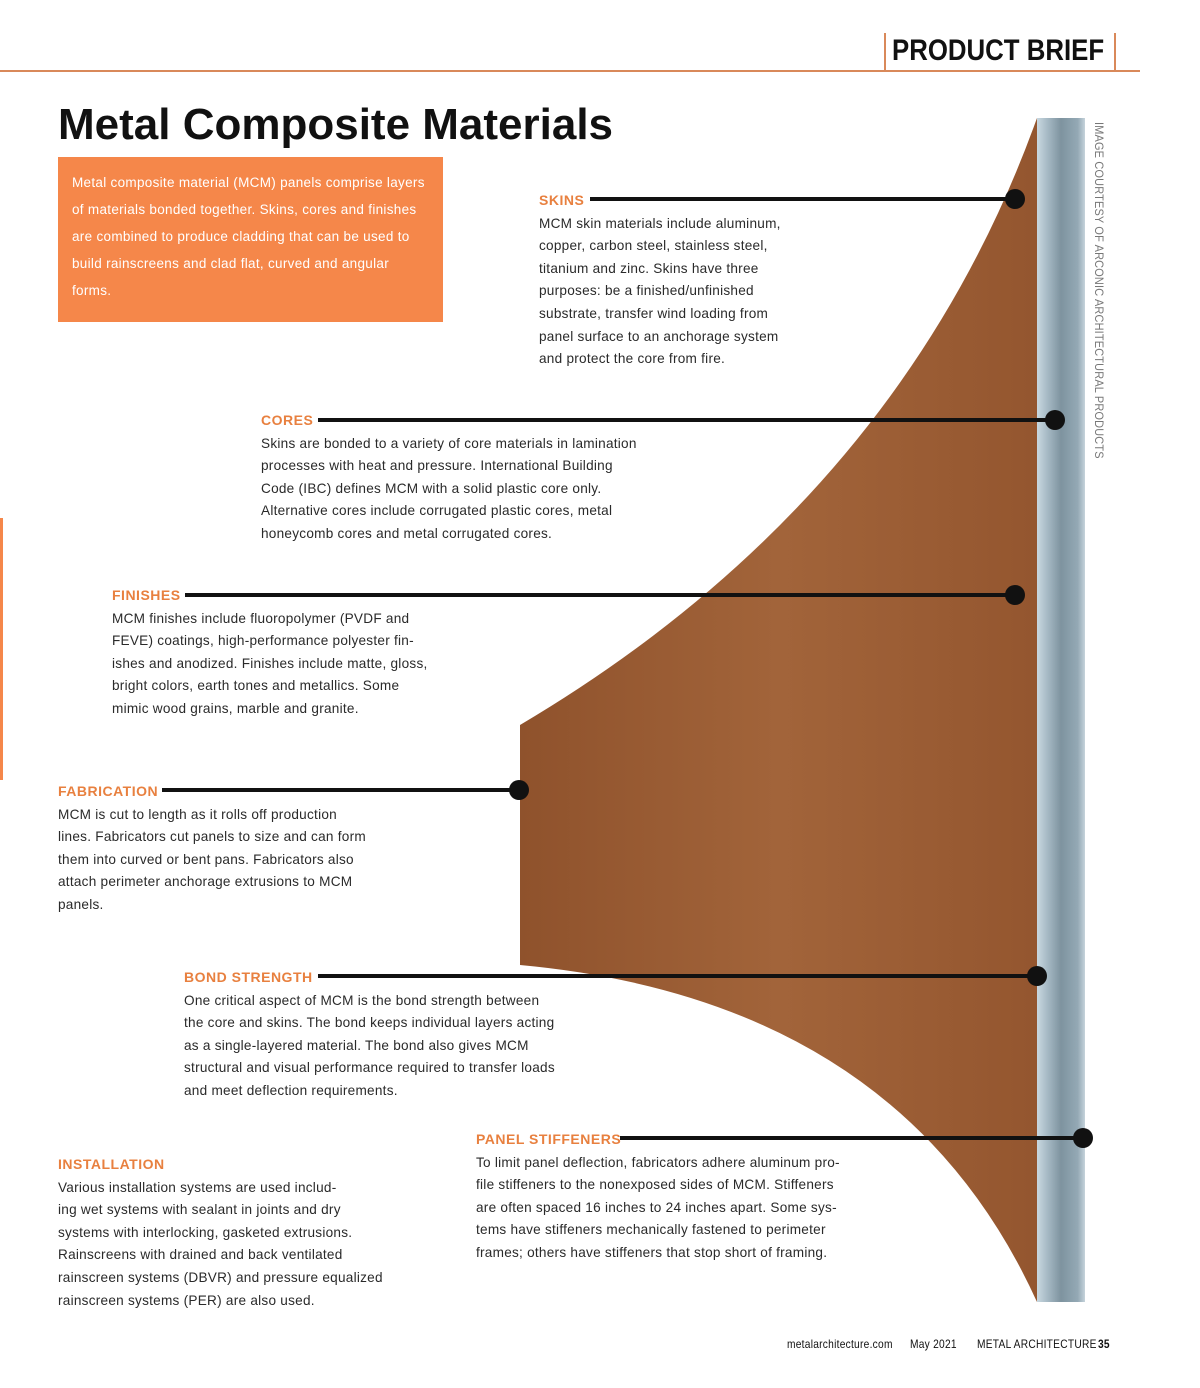 The image size is (1200, 1388). What do you see at coordinates (549, 1139) in the screenshot?
I see `section-heading: PANEL STIFFENERS` at bounding box center [549, 1139].